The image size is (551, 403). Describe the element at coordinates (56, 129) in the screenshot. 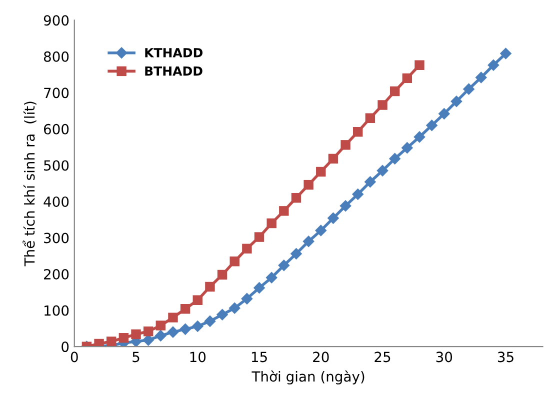

I see `y-tick-label: 600` at that location.